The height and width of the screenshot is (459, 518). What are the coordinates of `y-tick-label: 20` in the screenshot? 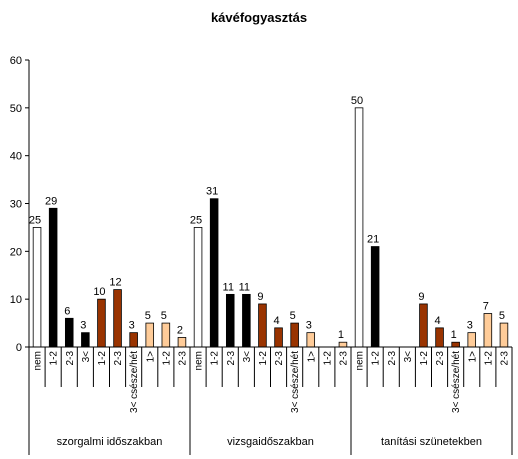 It's located at (16, 252).